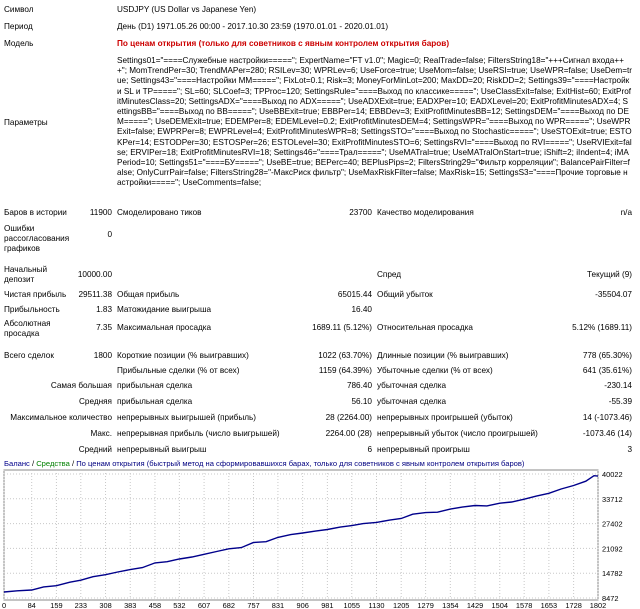 This screenshot has width=640, height=609. I want to click on short-label: Короткие позиции (% выигравших), so click(183, 355).